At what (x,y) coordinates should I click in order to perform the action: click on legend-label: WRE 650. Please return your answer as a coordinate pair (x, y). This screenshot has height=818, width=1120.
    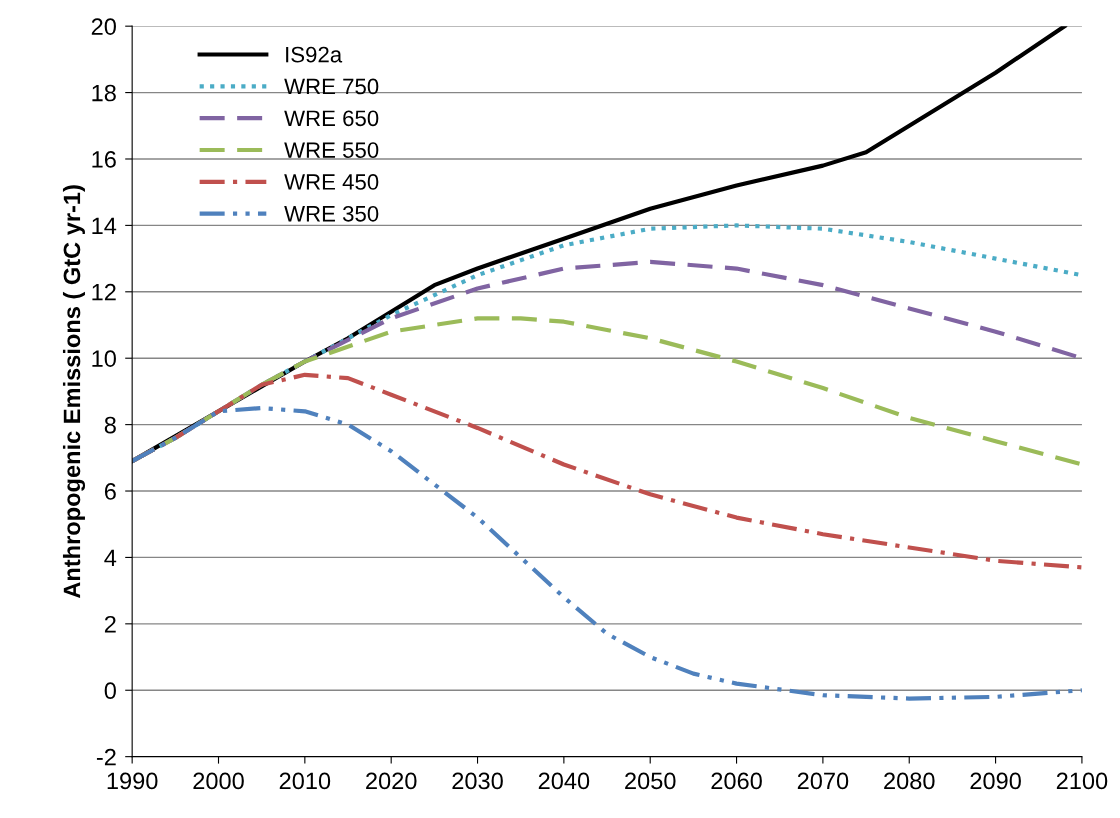
    Looking at the image, I should click on (331, 118).